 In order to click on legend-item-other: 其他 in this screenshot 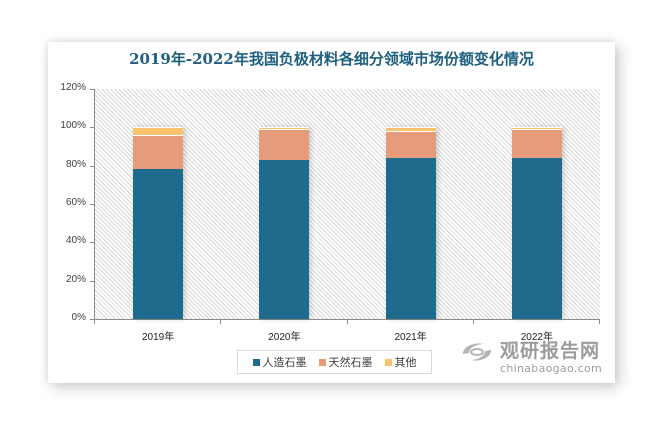, I will do `click(400, 362)`.